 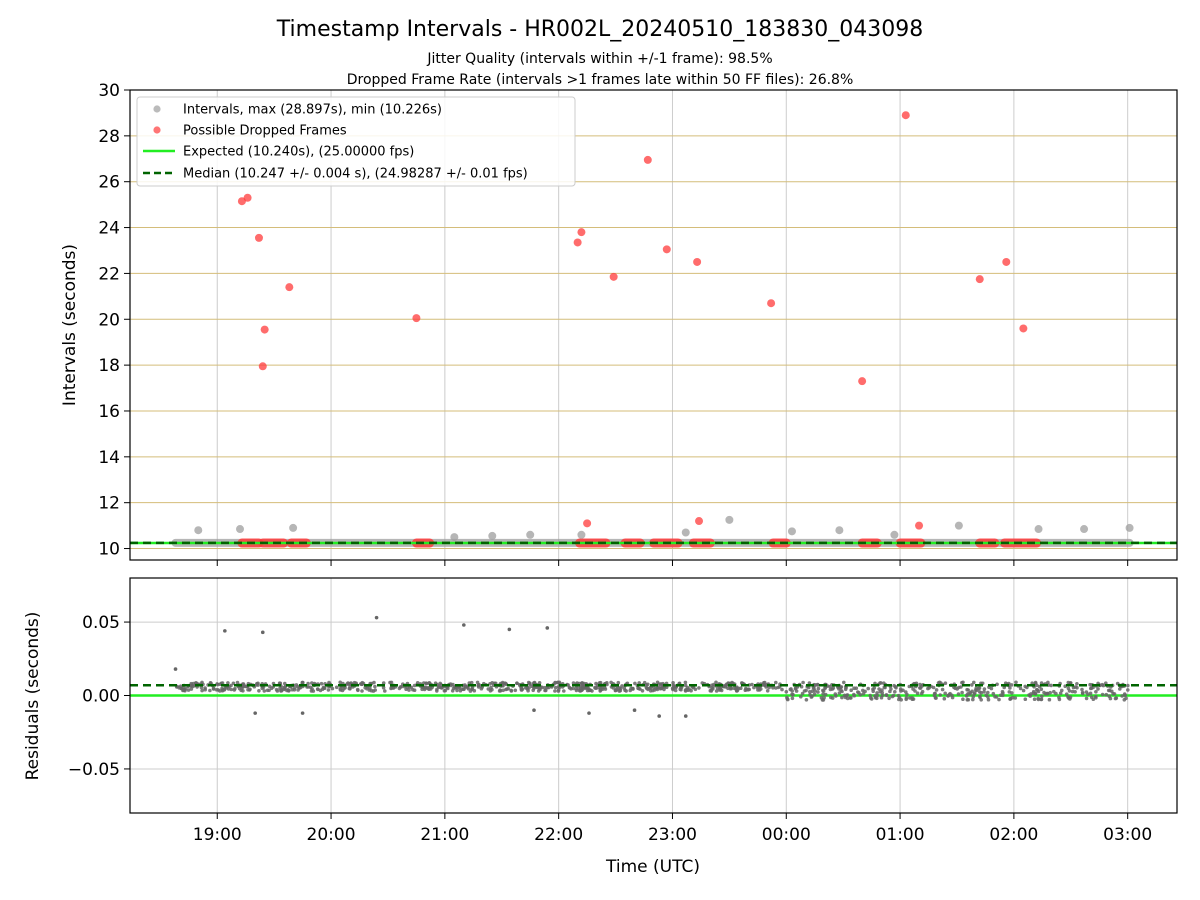 What do you see at coordinates (157, 109) in the screenshot?
I see `legend-marker-intervals` at bounding box center [157, 109].